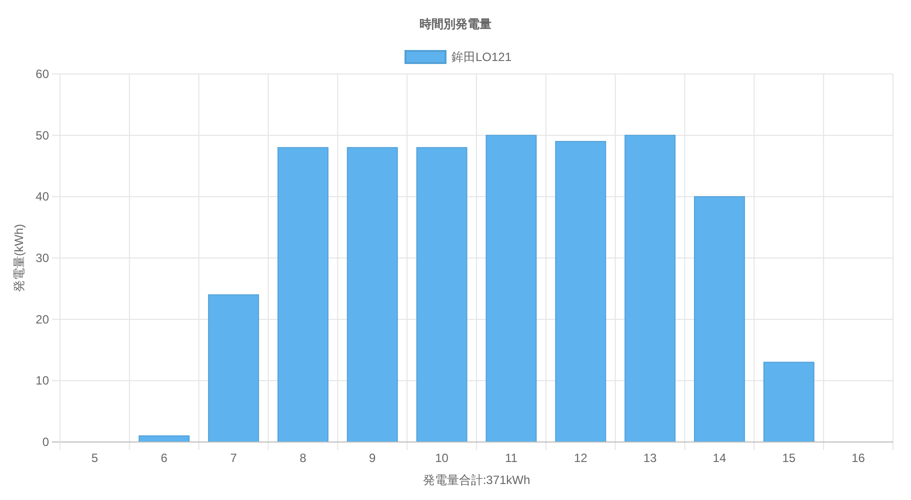 This screenshot has width=911, height=500. I want to click on y-tick-label: 20, so click(43, 319).